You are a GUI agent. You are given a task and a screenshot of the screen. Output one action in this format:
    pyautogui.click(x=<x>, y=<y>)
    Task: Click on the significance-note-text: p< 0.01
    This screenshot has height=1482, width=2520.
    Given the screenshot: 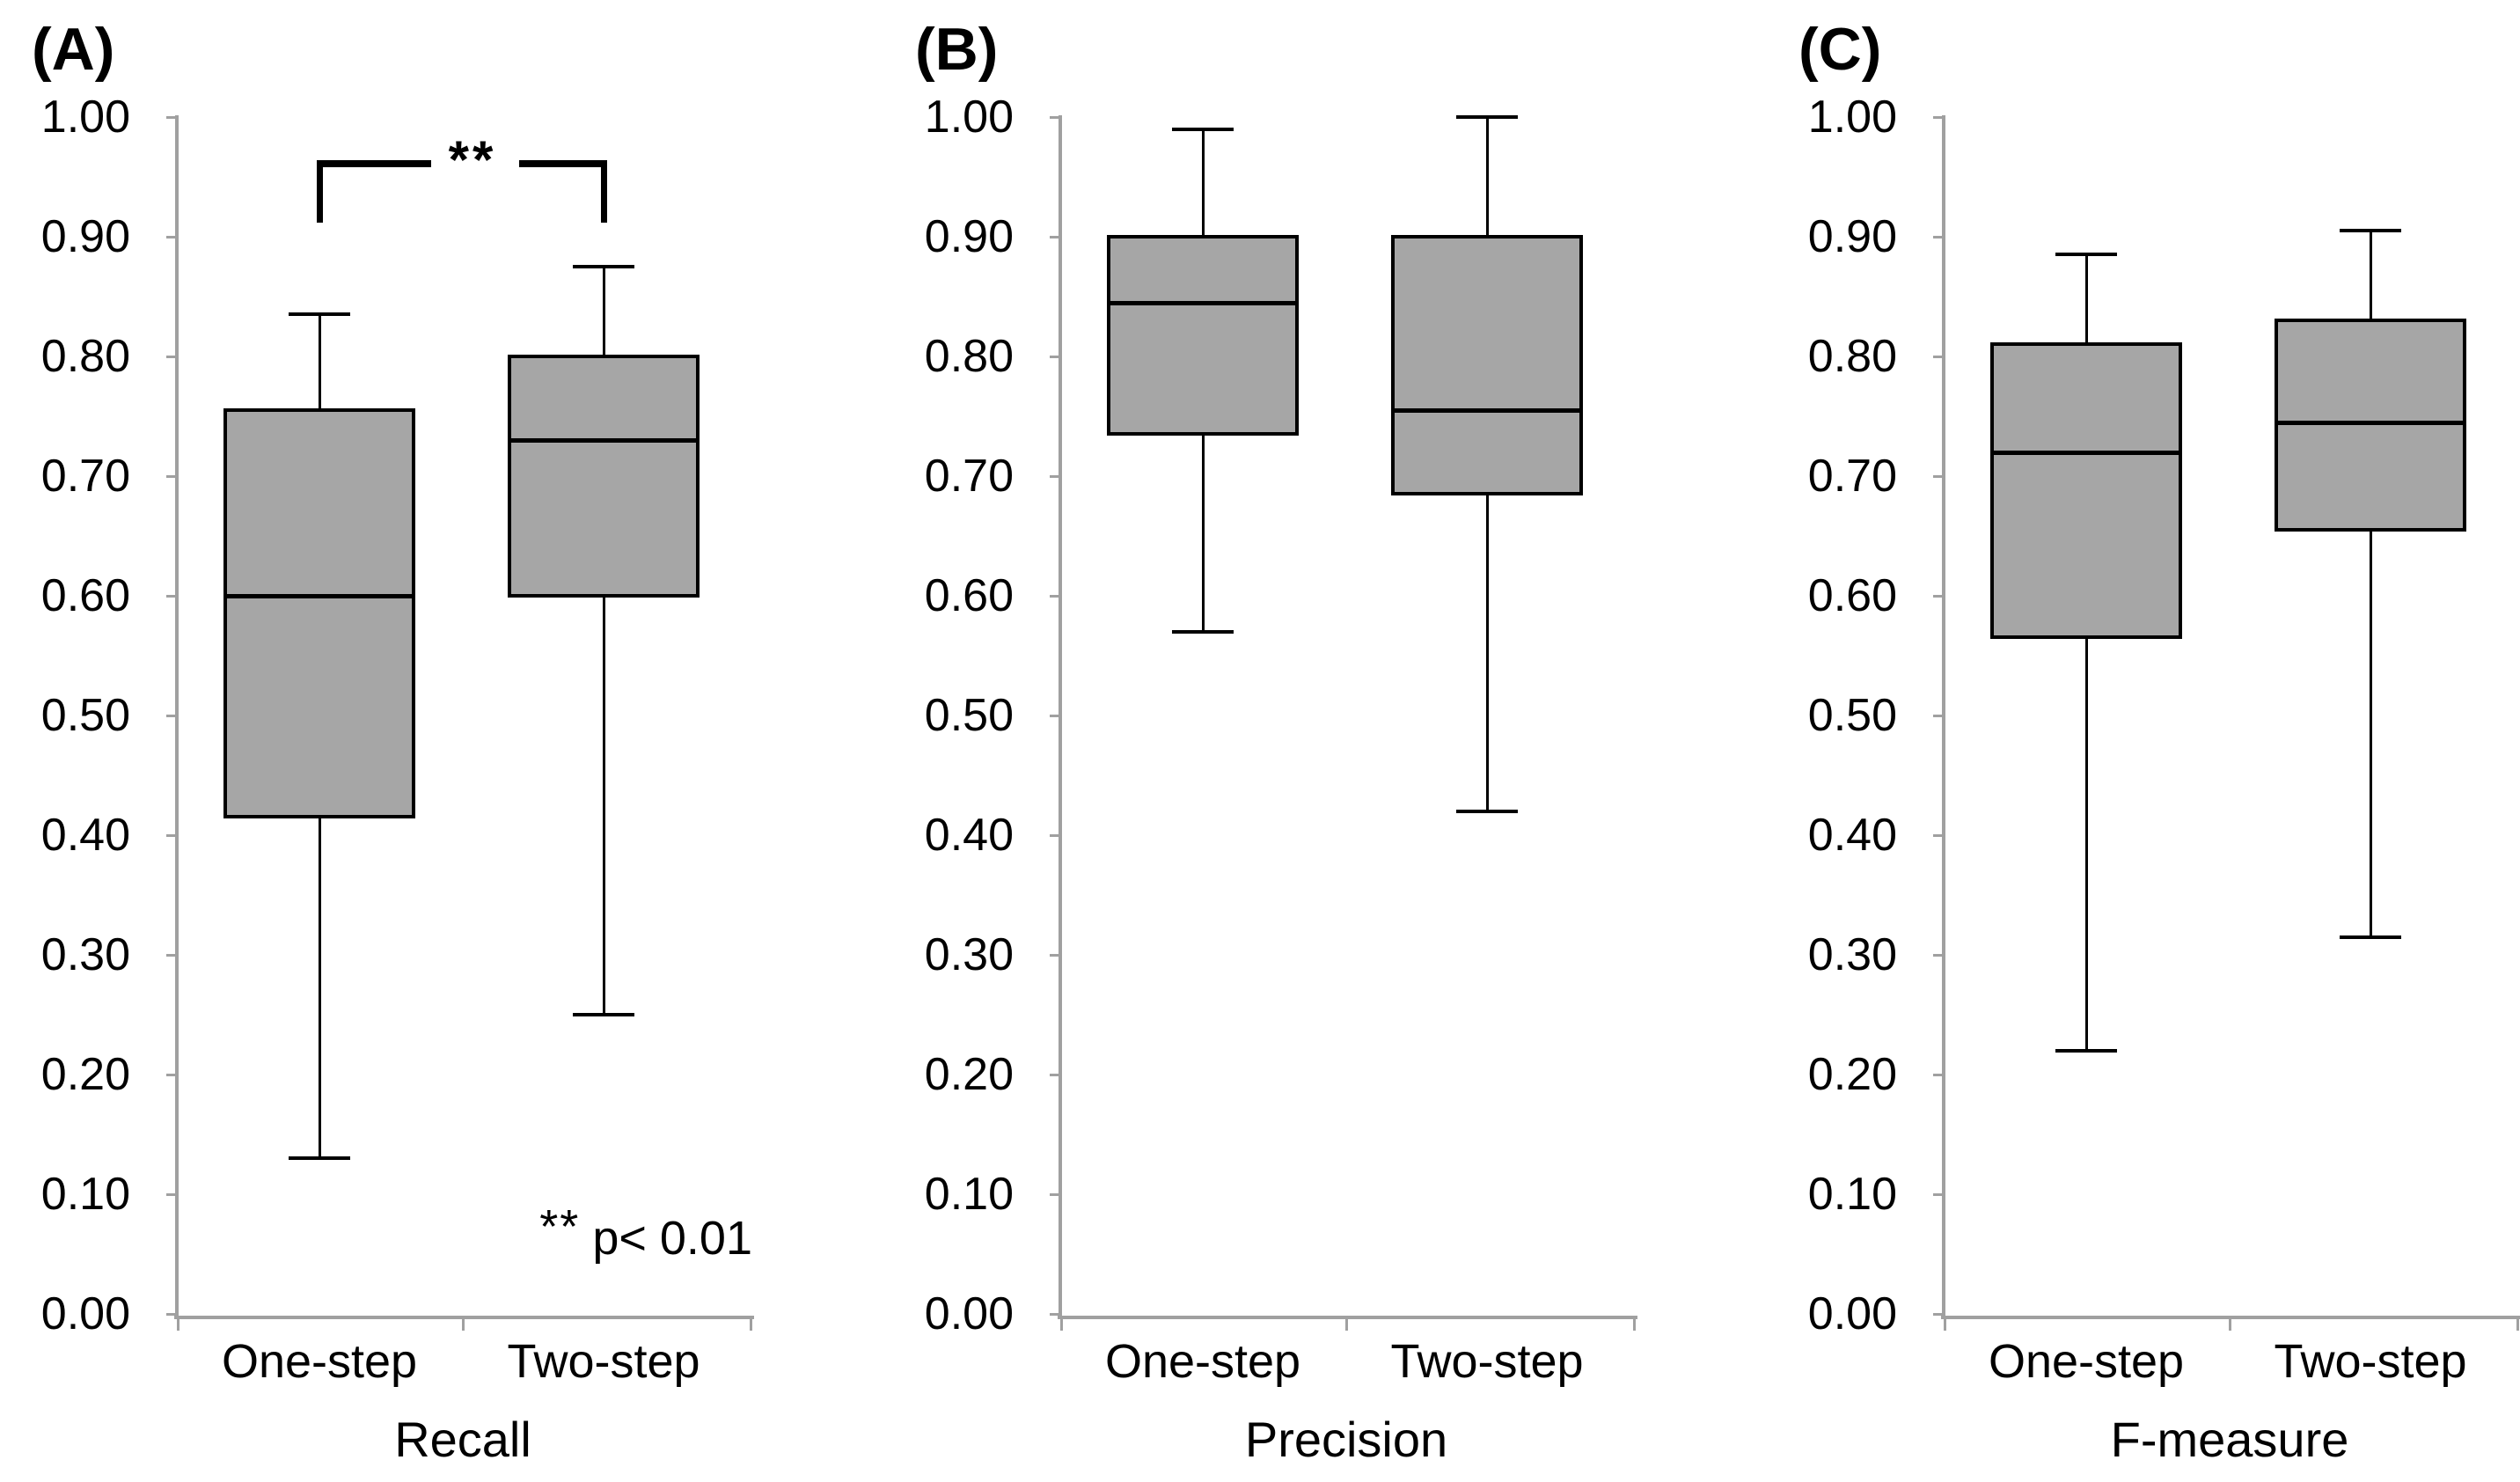 What is the action you would take?
    pyautogui.click(x=672, y=1238)
    